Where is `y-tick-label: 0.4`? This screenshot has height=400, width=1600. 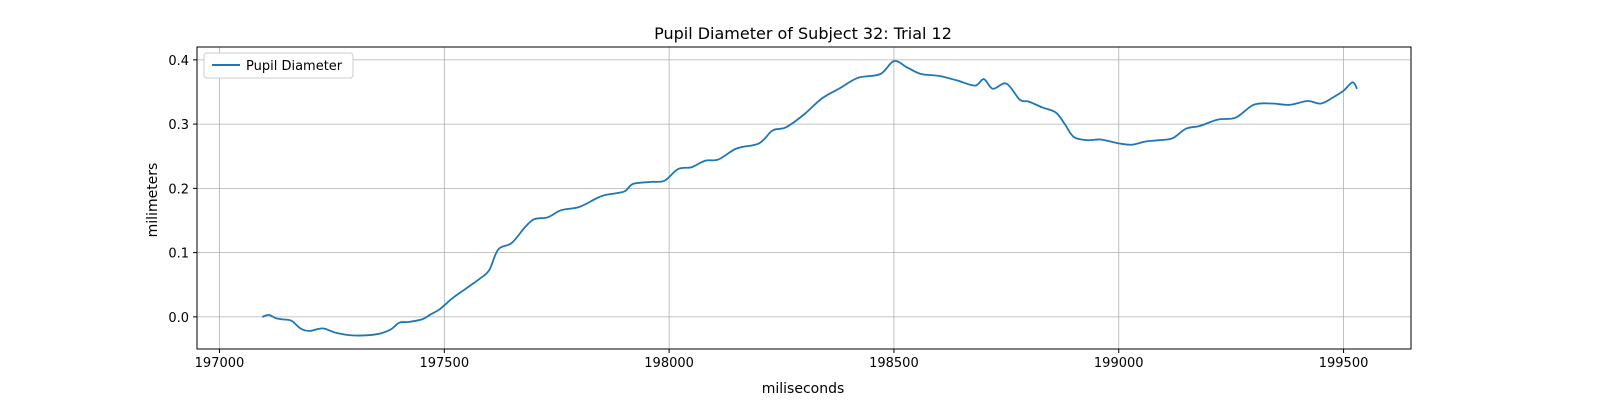 y-tick-label: 0.4 is located at coordinates (178, 61).